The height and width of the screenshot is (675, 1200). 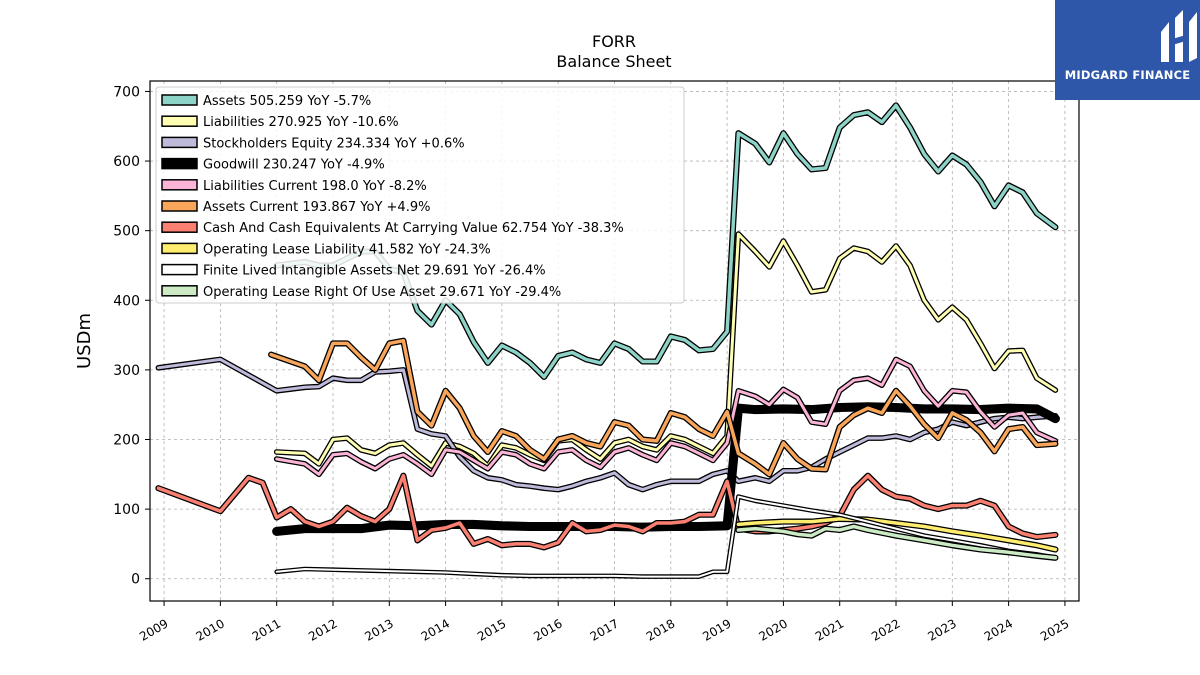 I want to click on chart-subtitle: Balance Sheet, so click(x=613, y=61).